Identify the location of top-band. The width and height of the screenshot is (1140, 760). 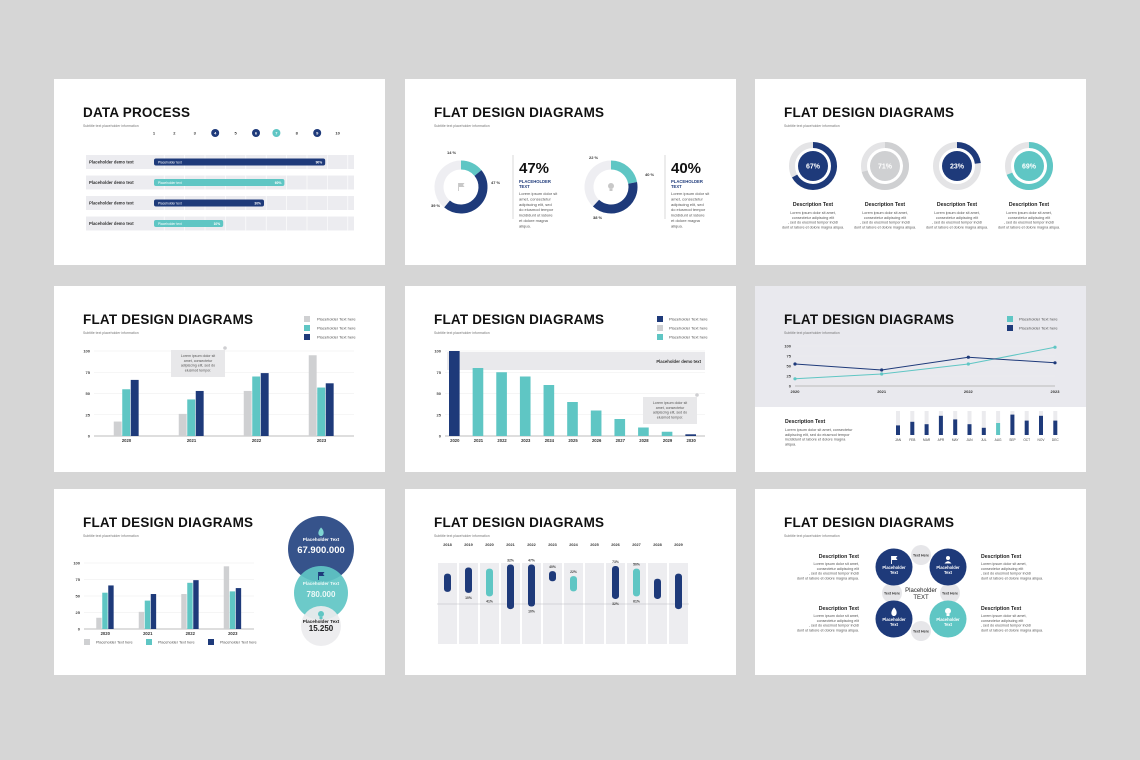
(920, 346).